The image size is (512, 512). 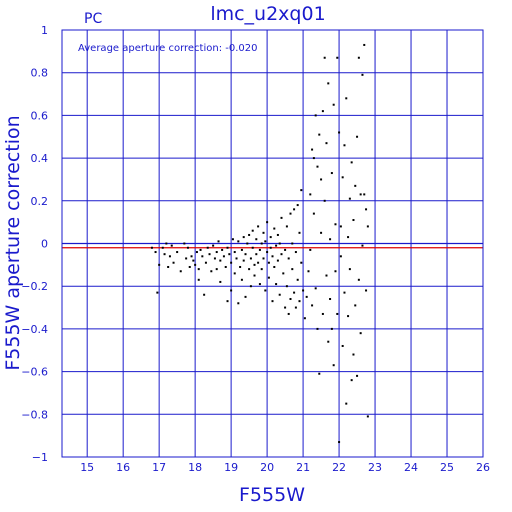 I want to click on y-tick-label: −0.8, so click(x=34, y=414).